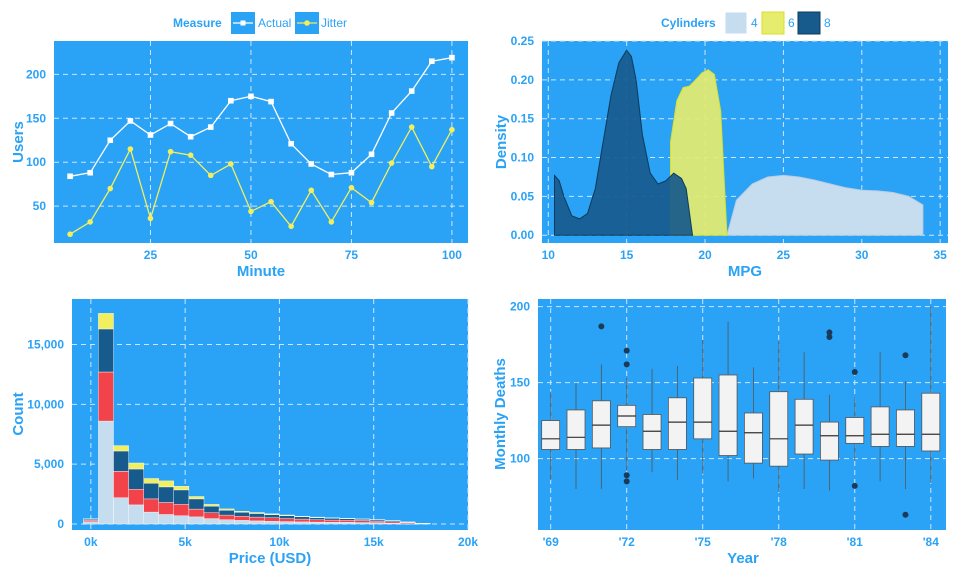 The image size is (960, 576). What do you see at coordinates (746, 23) in the screenshot?
I see `density-legend: Cylinders 4 6 8` at bounding box center [746, 23].